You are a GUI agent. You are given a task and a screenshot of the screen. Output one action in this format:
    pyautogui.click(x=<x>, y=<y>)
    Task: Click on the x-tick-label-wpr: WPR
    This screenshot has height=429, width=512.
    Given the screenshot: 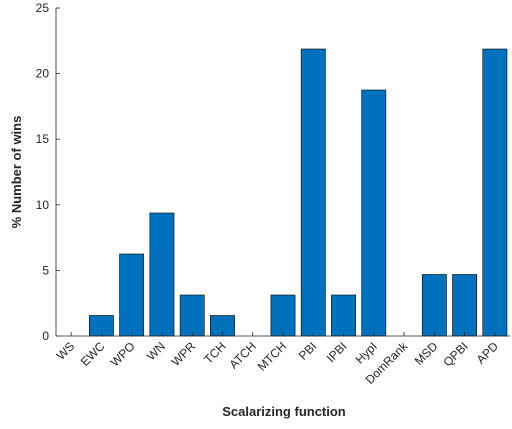 What is the action you would take?
    pyautogui.click(x=184, y=354)
    